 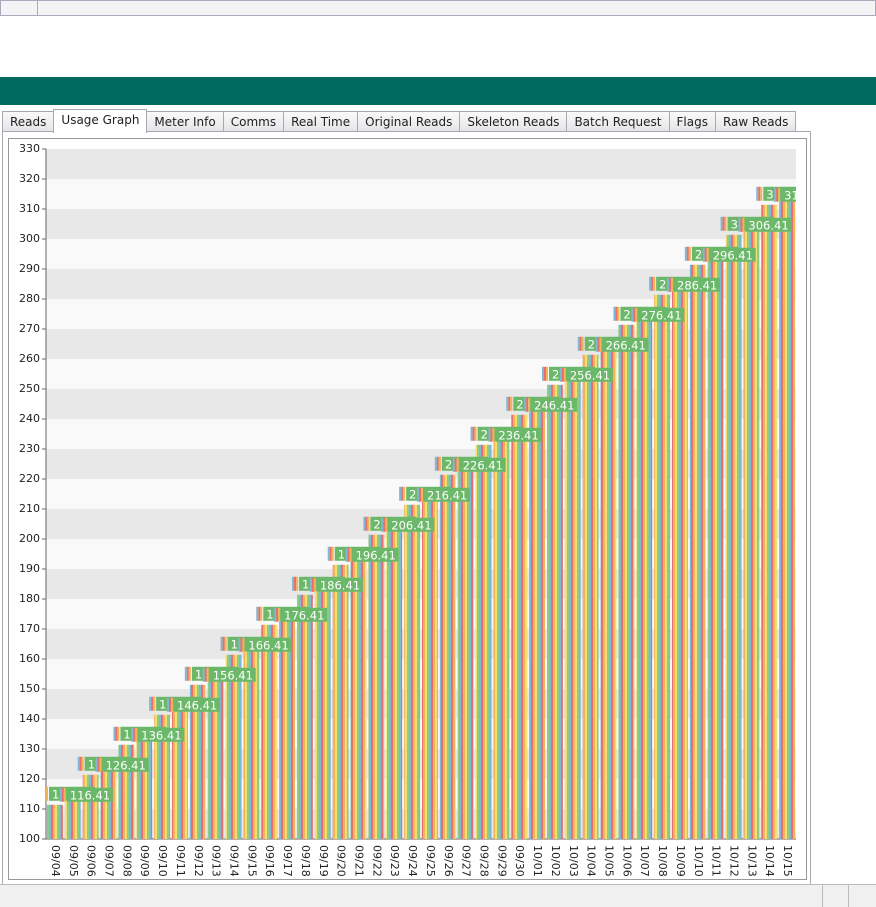 I want to click on x-tick-label: 10/06, so click(x=626, y=861).